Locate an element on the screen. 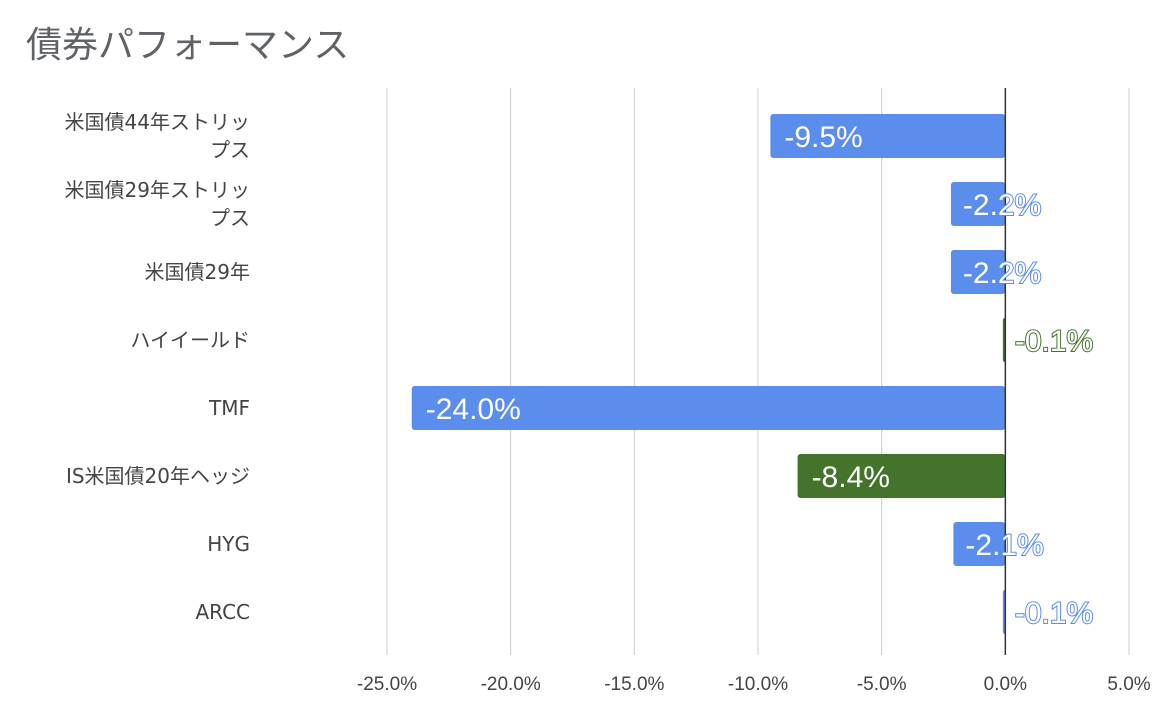 This screenshot has width=1176, height=710. x-tick-labels: -25.0% -20.0% -15.0% -10.0% -5.0% 0.0% 5.0% is located at coordinates (754, 684).